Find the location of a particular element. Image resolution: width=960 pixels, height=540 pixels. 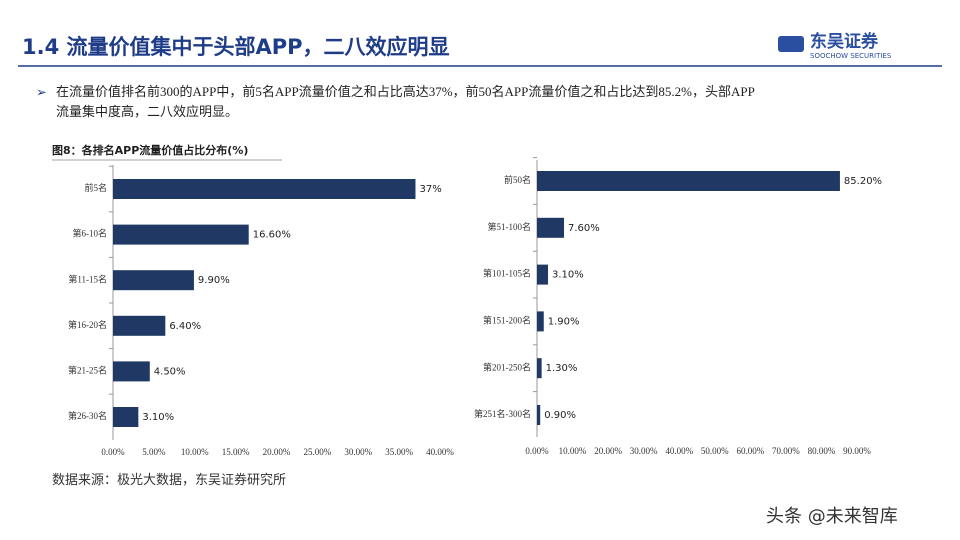

y-tick-label: 第26-30名 is located at coordinates (87, 415).